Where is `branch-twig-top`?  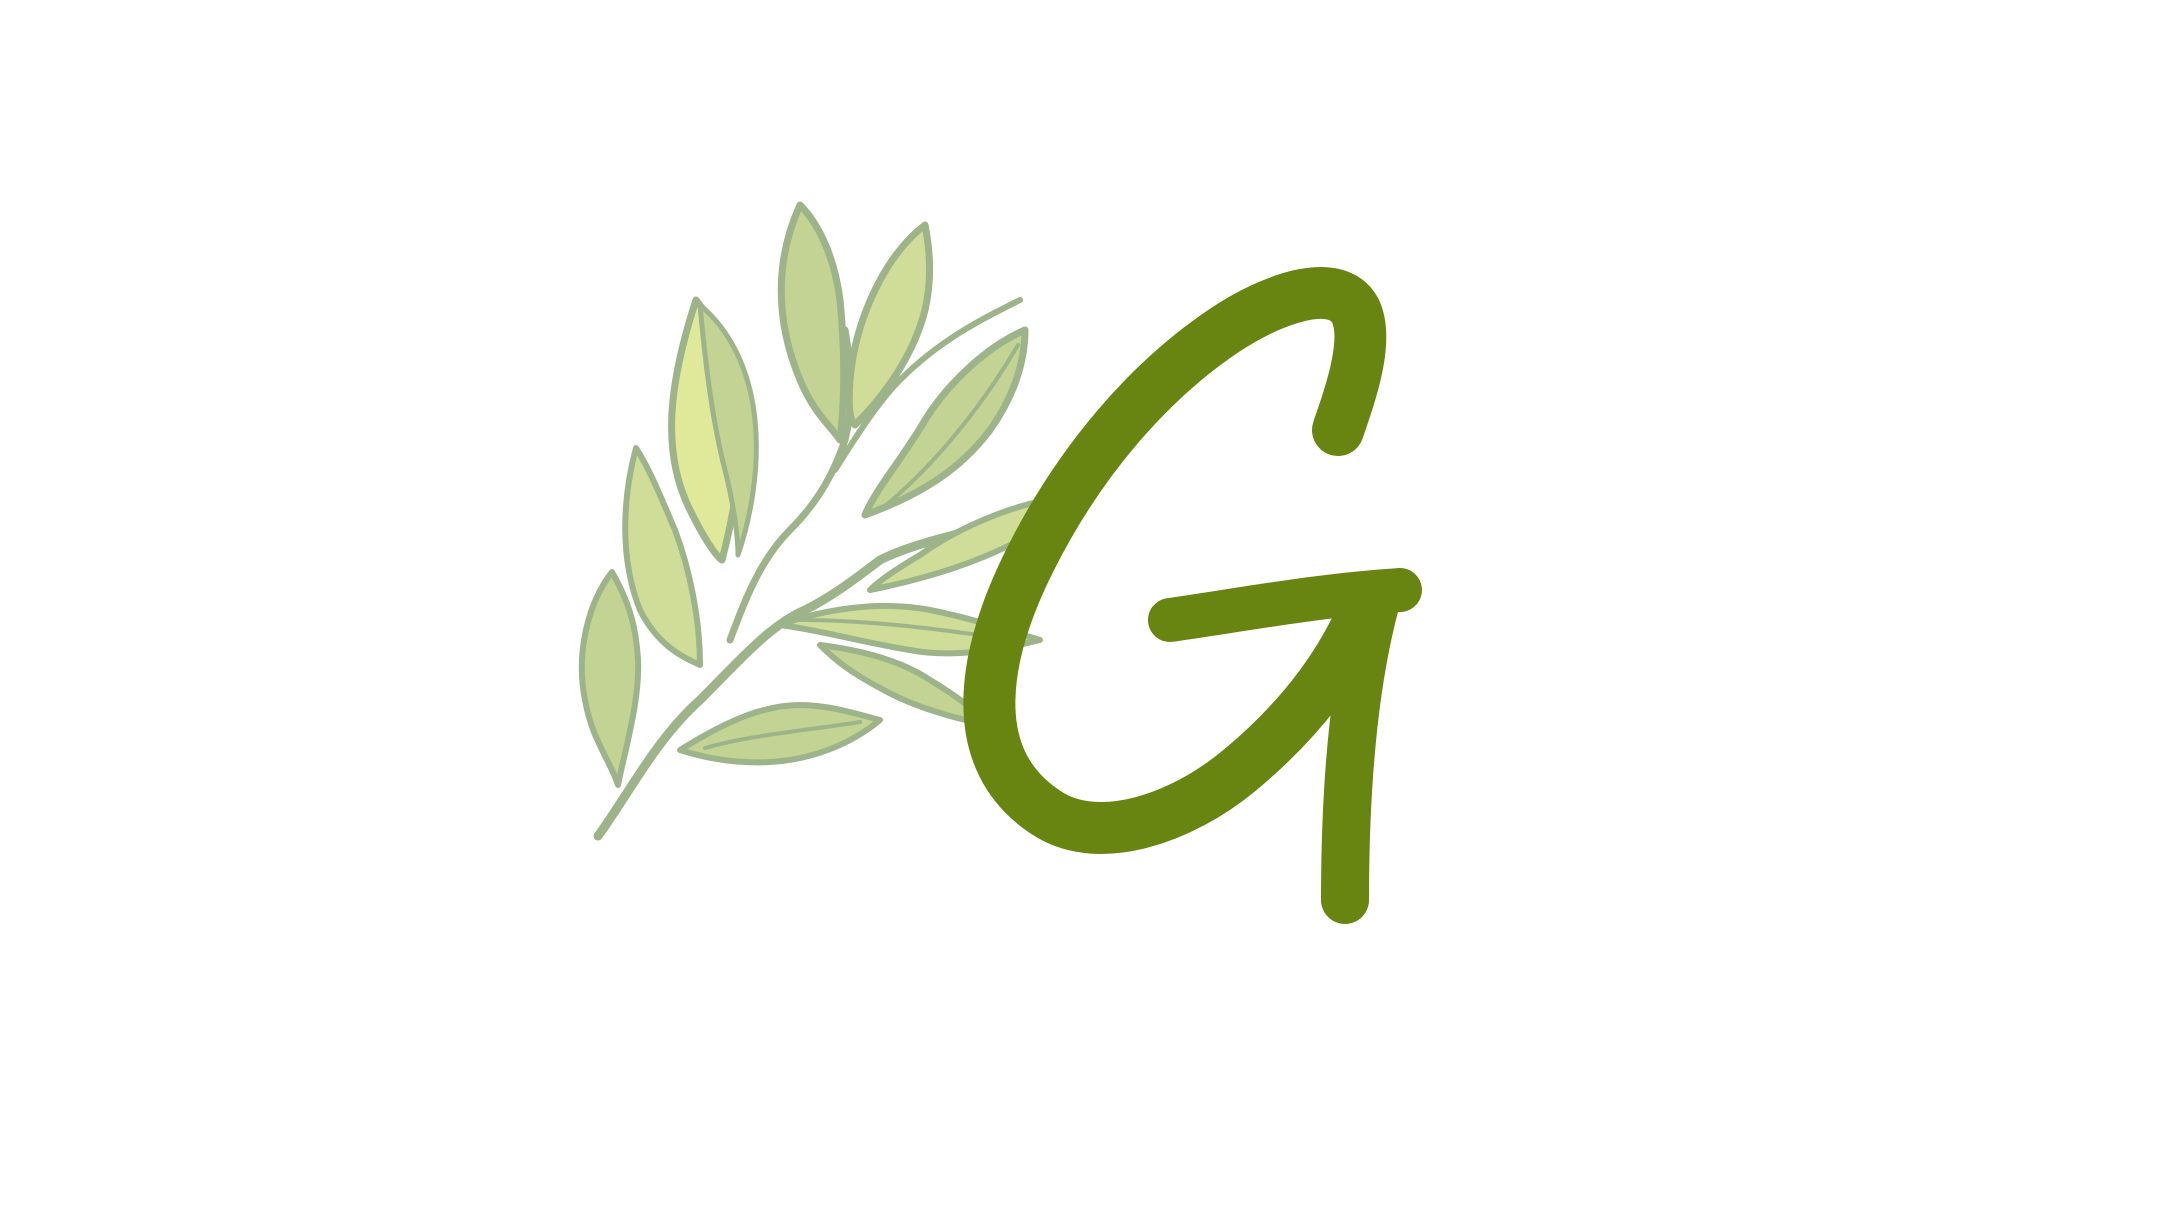 branch-twig-top is located at coordinates (927, 385).